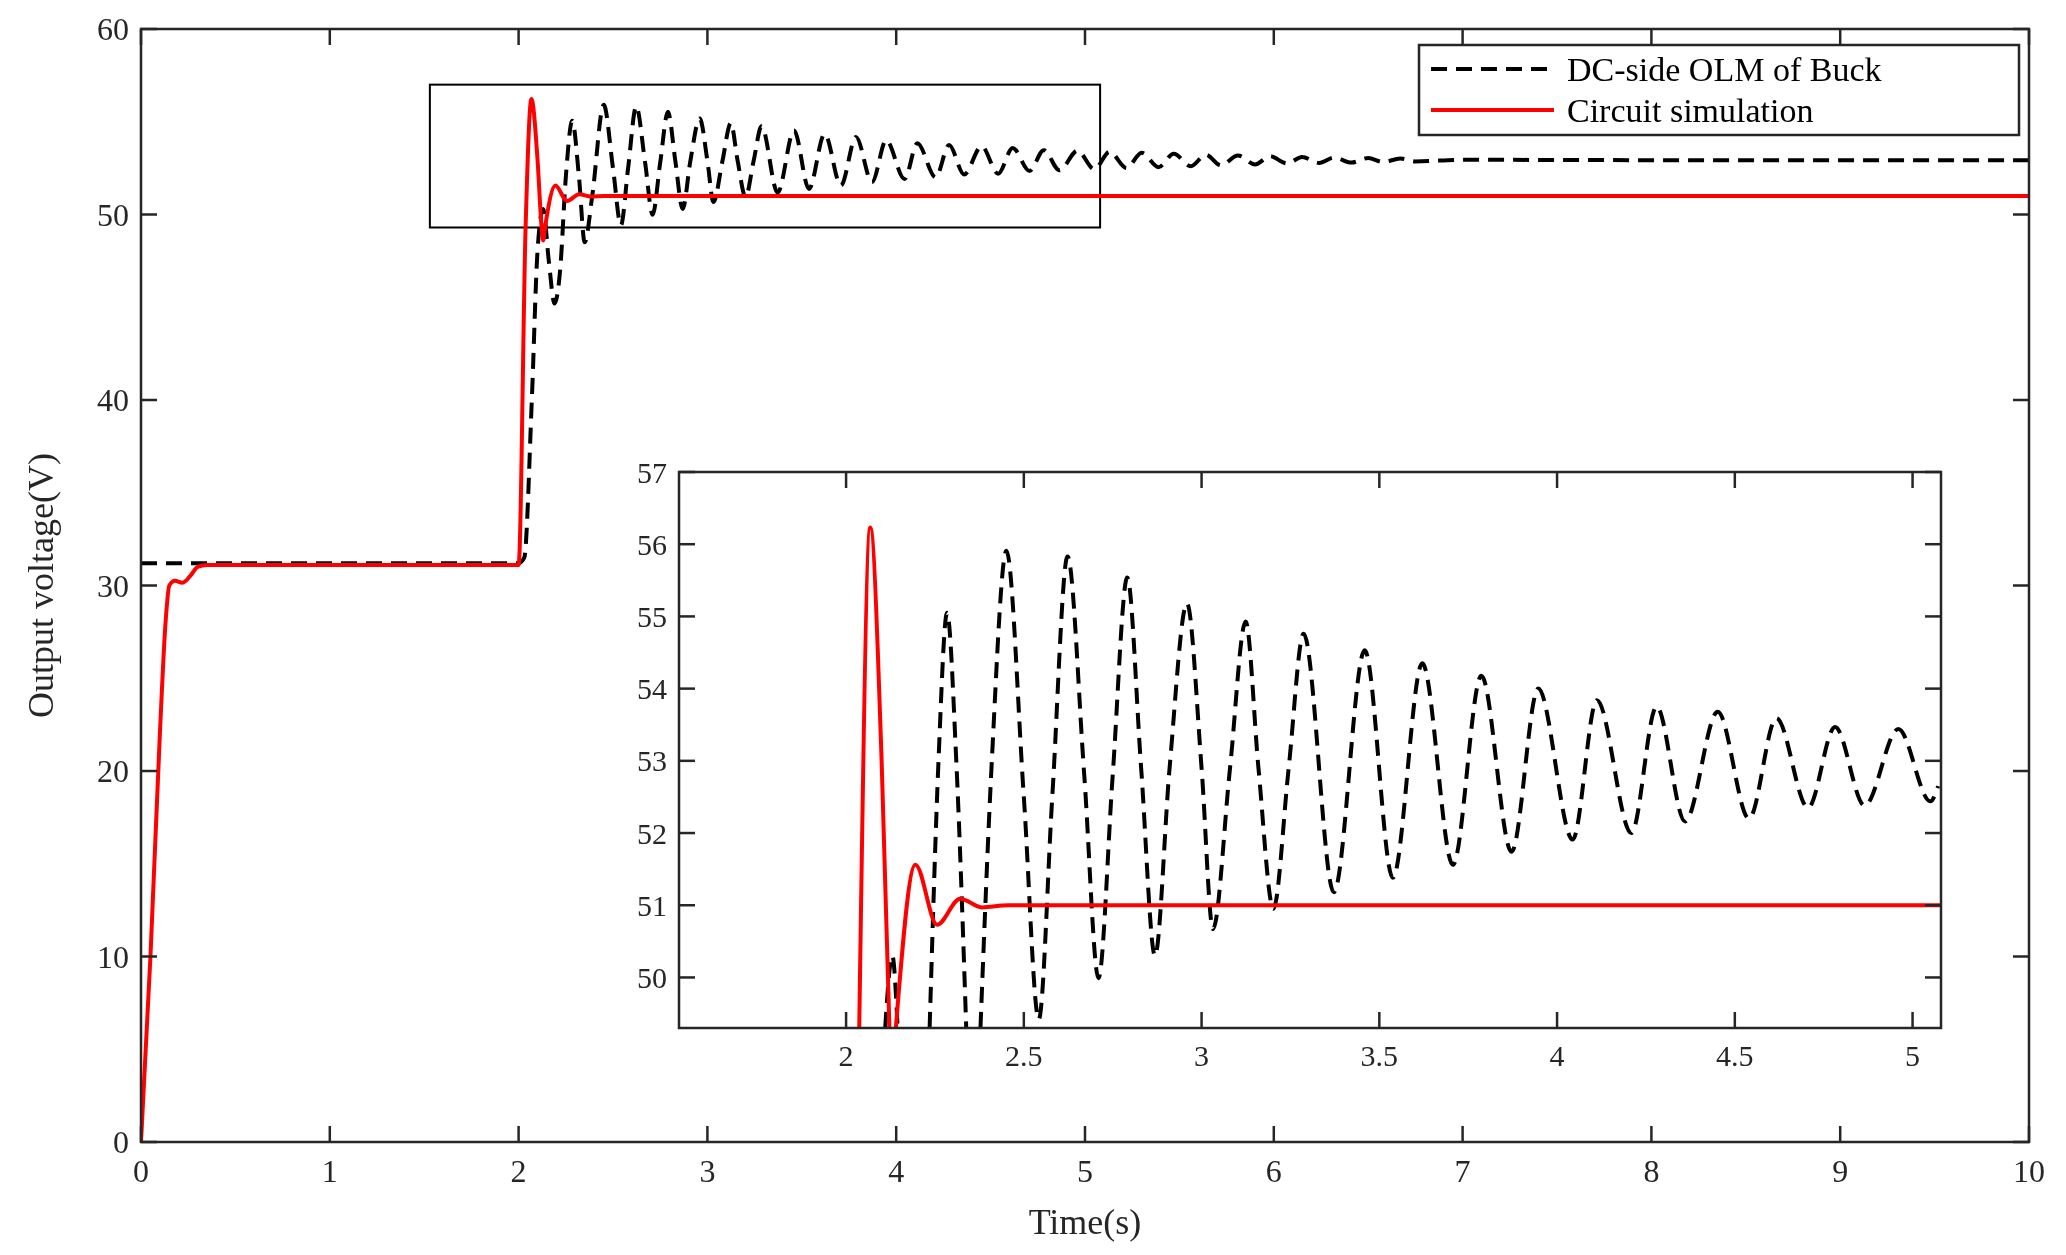 The image size is (2066, 1255). What do you see at coordinates (113, 585) in the screenshot?
I see `y-tick-label: 30` at bounding box center [113, 585].